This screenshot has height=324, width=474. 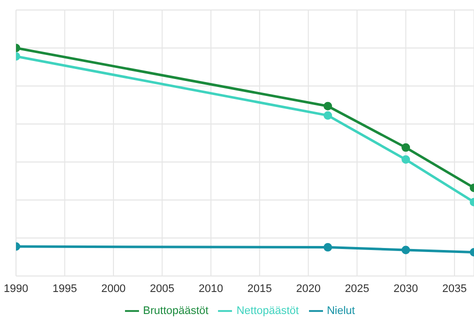 I want to click on x-tick-label: 2000, so click(x=113, y=288).